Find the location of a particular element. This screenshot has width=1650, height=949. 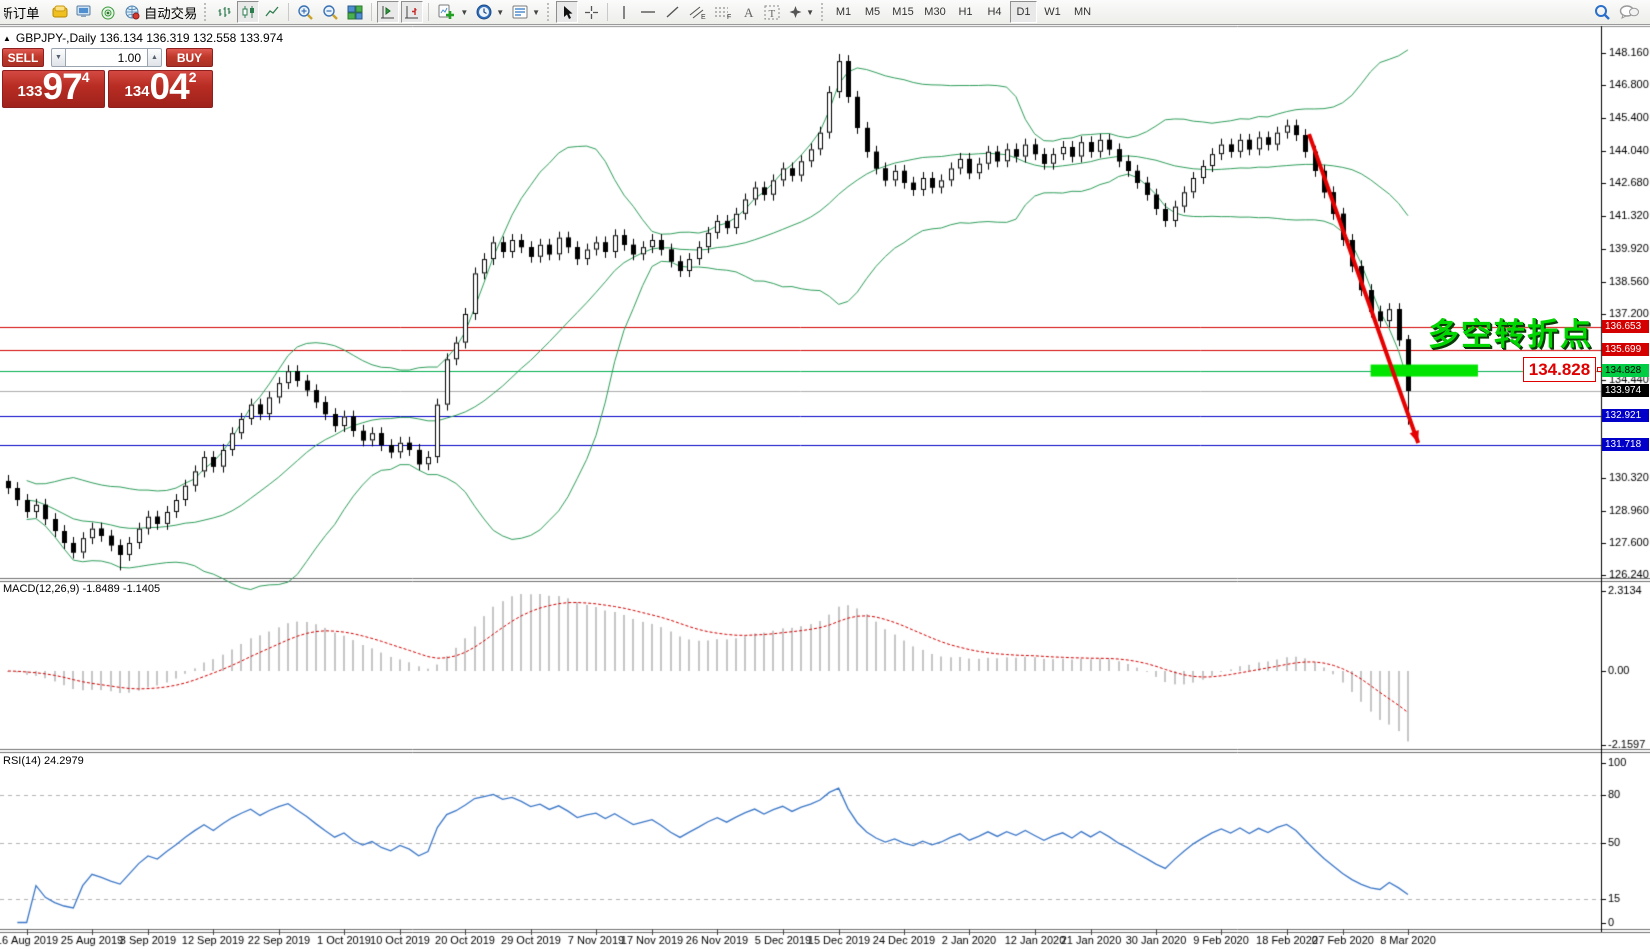

tile-windows-button is located at coordinates (355, 12).